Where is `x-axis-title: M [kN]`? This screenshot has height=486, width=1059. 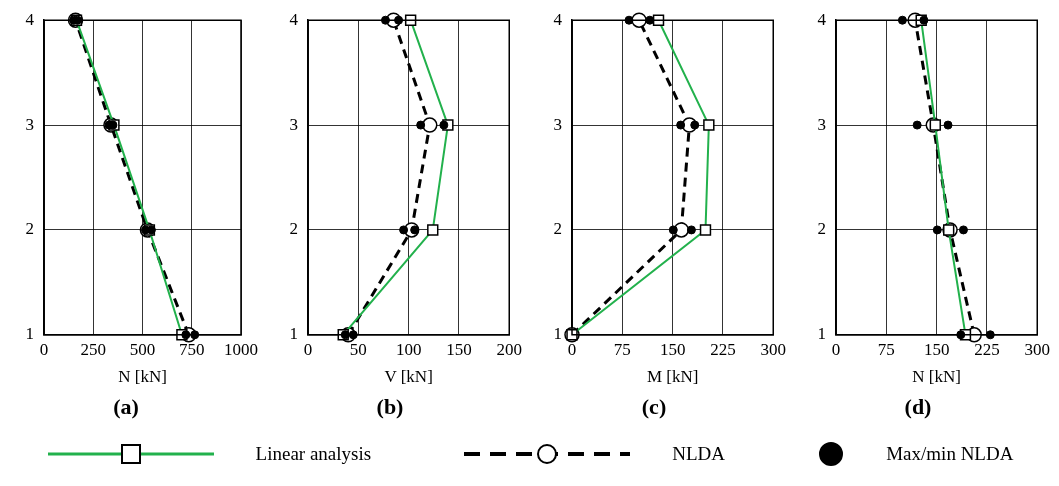
x-axis-title: M [kN] is located at coordinates (672, 376).